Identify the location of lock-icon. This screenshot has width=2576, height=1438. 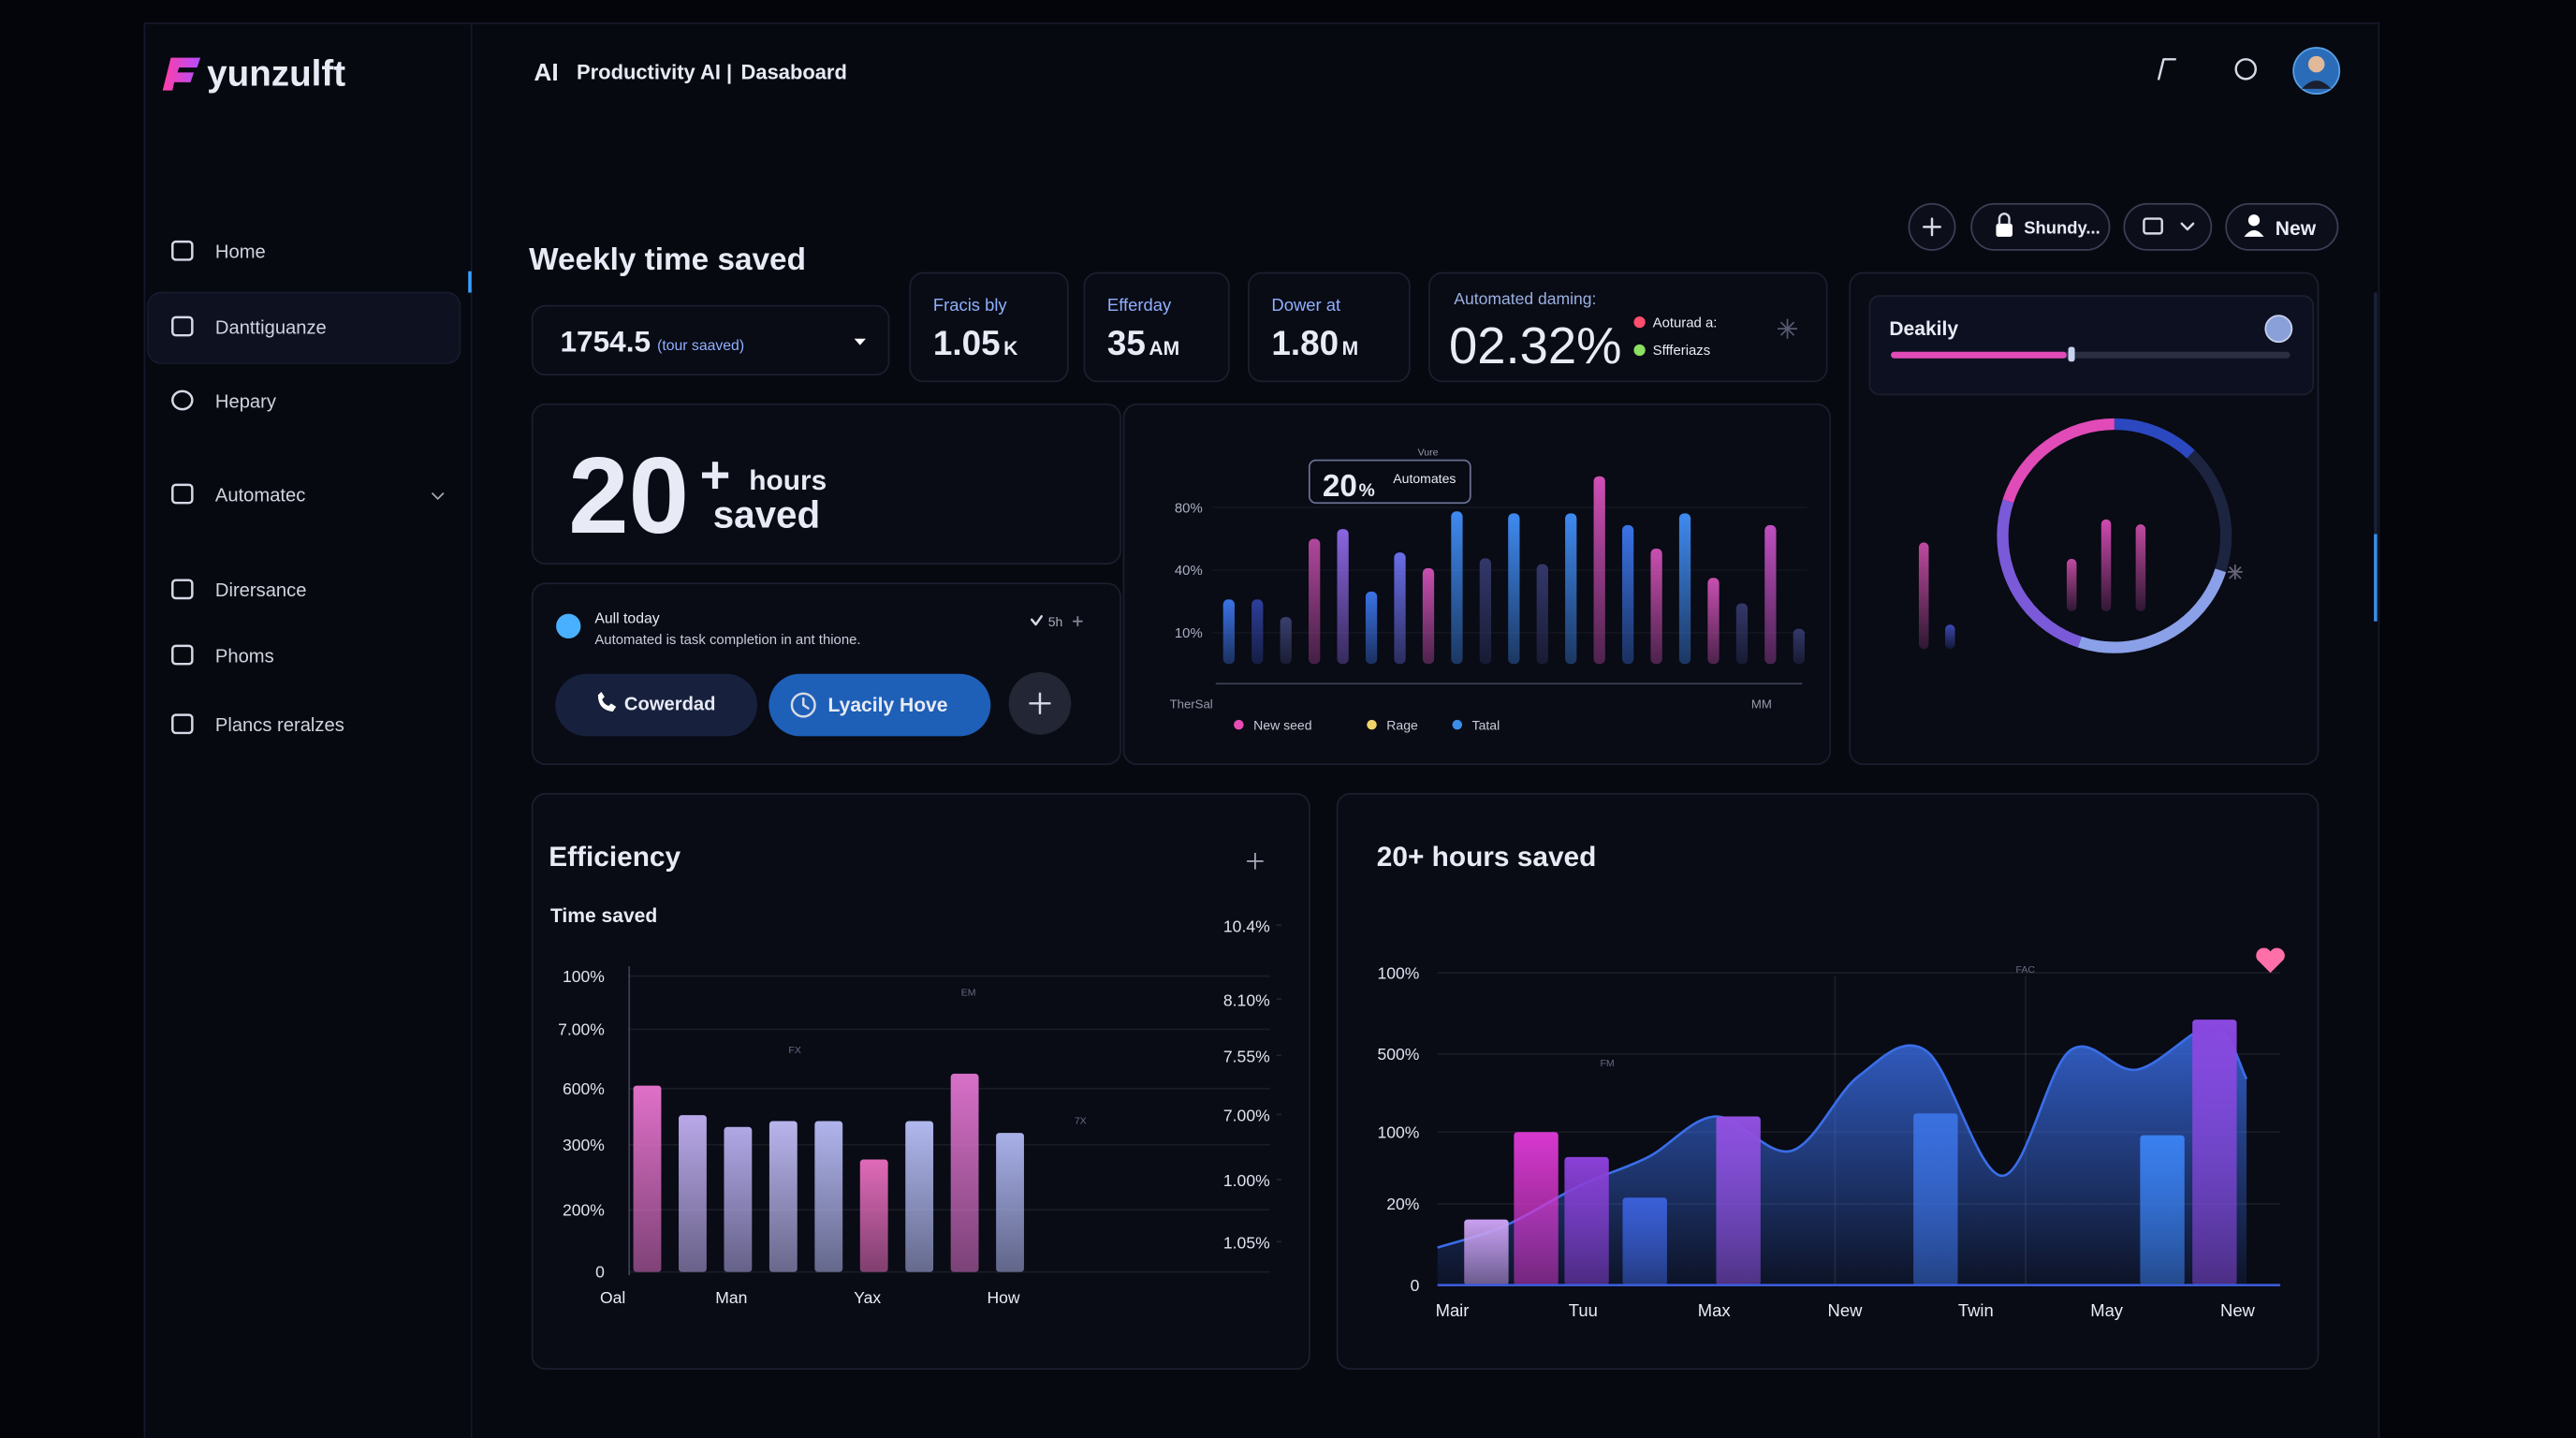
(2004, 230).